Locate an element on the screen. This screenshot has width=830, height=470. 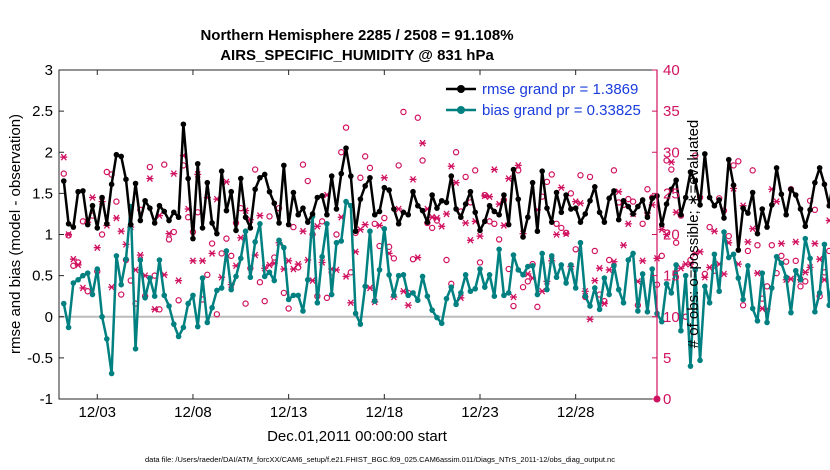
left-tick-label: 0 is located at coordinates (49, 317).